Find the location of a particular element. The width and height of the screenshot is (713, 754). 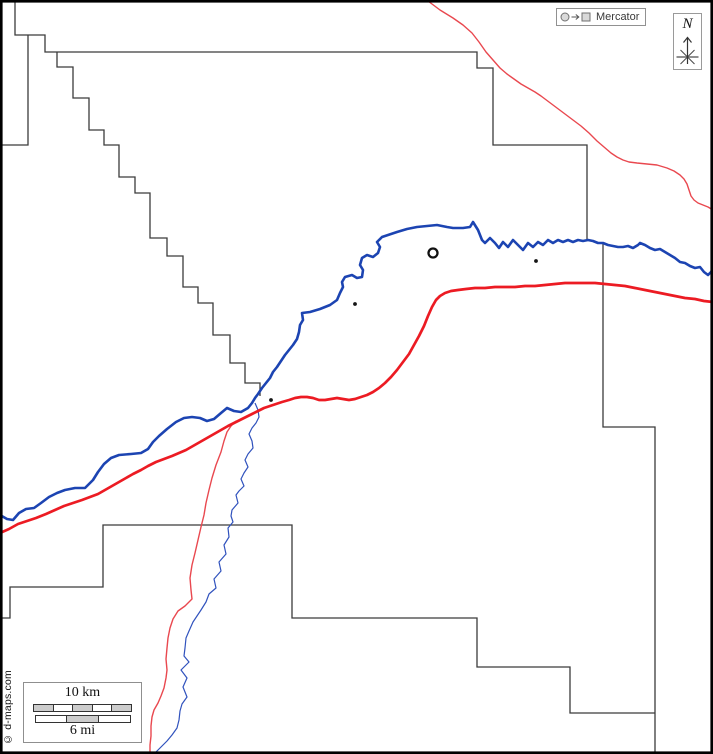

county-boundary-staircase is located at coordinates (158, 224).